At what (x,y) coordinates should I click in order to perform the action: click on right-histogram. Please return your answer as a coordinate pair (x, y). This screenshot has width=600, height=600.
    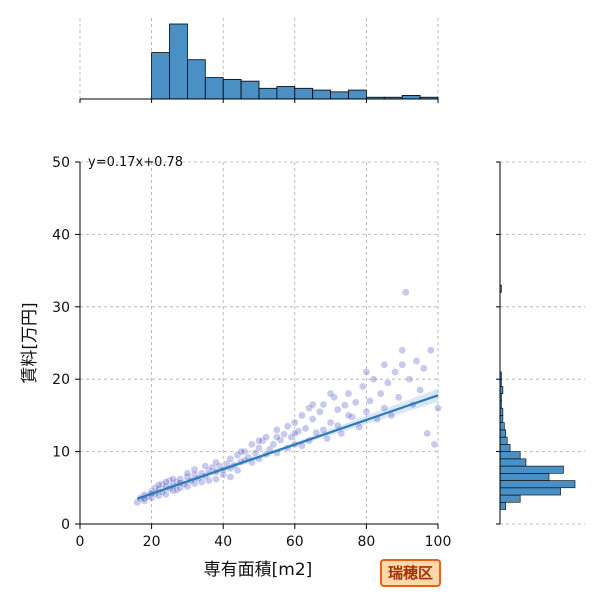
    Looking at the image, I should click on (536, 343).